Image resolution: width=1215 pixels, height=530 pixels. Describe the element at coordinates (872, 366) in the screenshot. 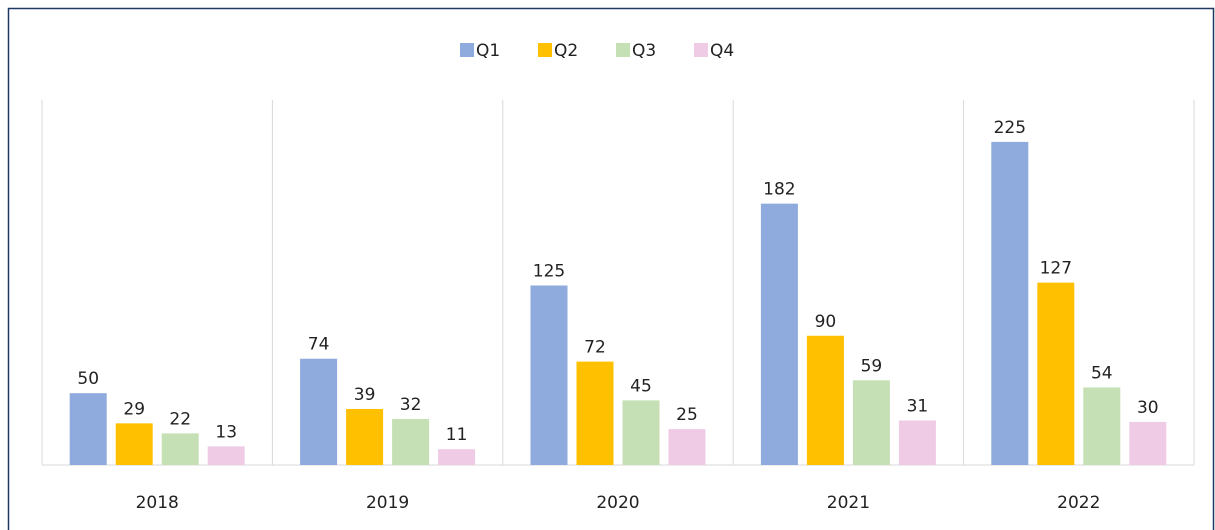

I see `data-label: 59` at that location.